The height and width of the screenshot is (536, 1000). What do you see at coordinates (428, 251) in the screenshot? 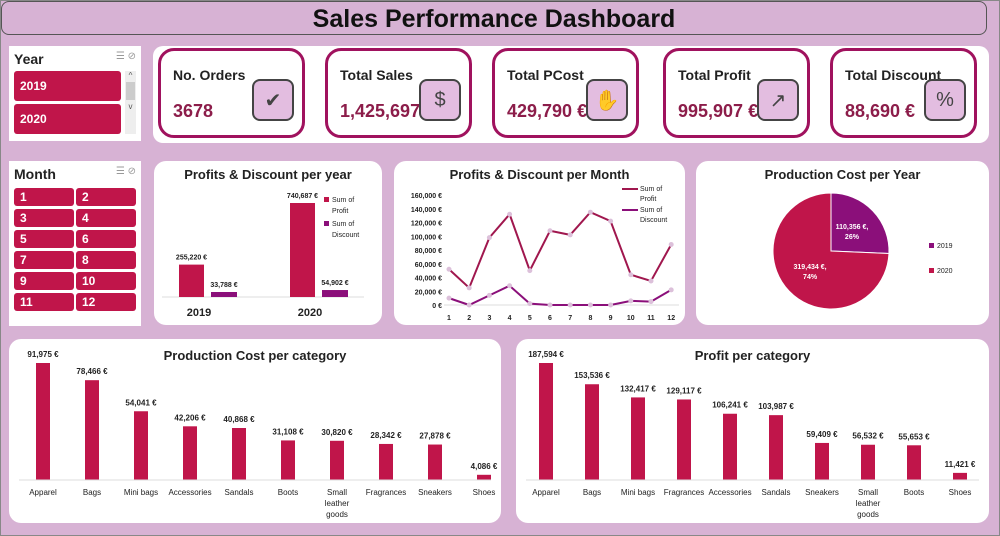
I see `y-tick-label: 80,000 €` at bounding box center [428, 251].